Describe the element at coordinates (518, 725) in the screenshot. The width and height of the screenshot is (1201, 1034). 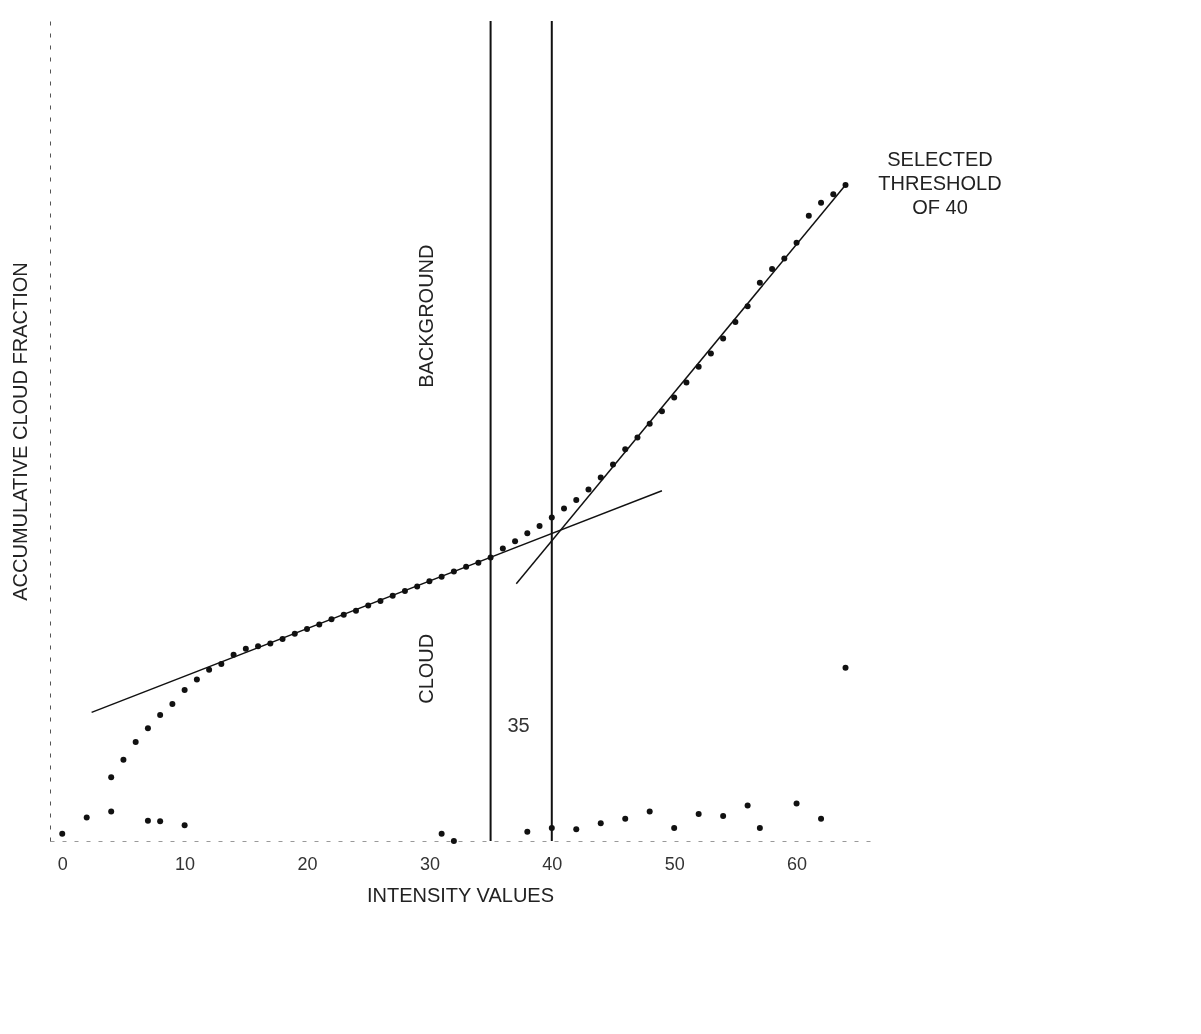
I see `ref-line-label: 35` at that location.